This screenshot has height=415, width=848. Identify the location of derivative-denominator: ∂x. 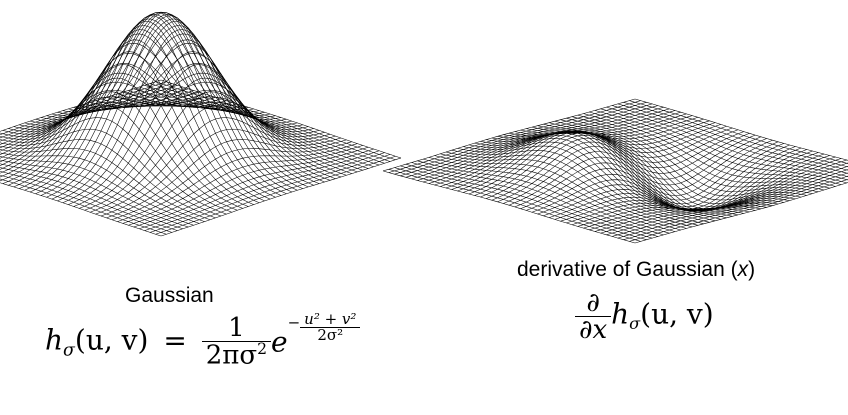
(593, 329).